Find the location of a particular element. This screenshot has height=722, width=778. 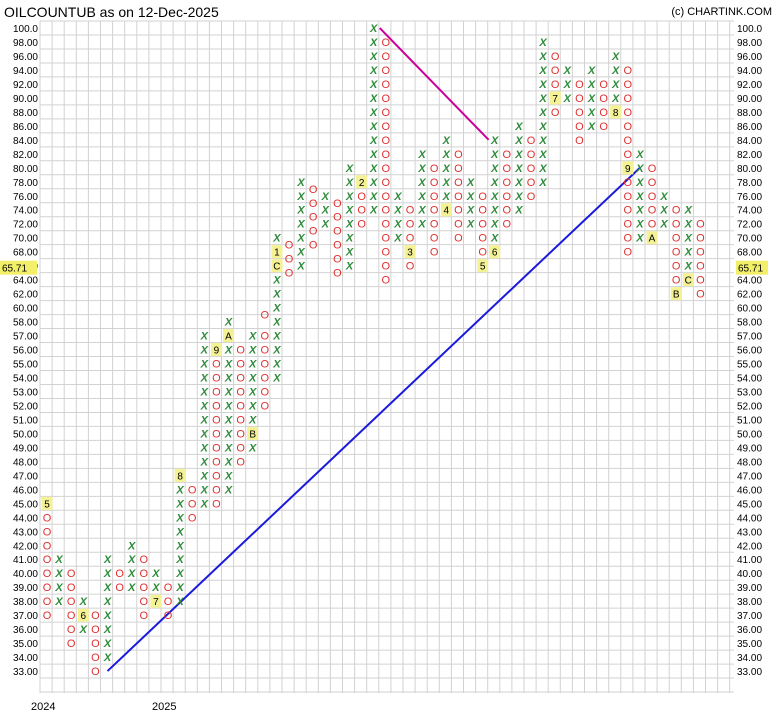

month-marker: 9 is located at coordinates (217, 351).